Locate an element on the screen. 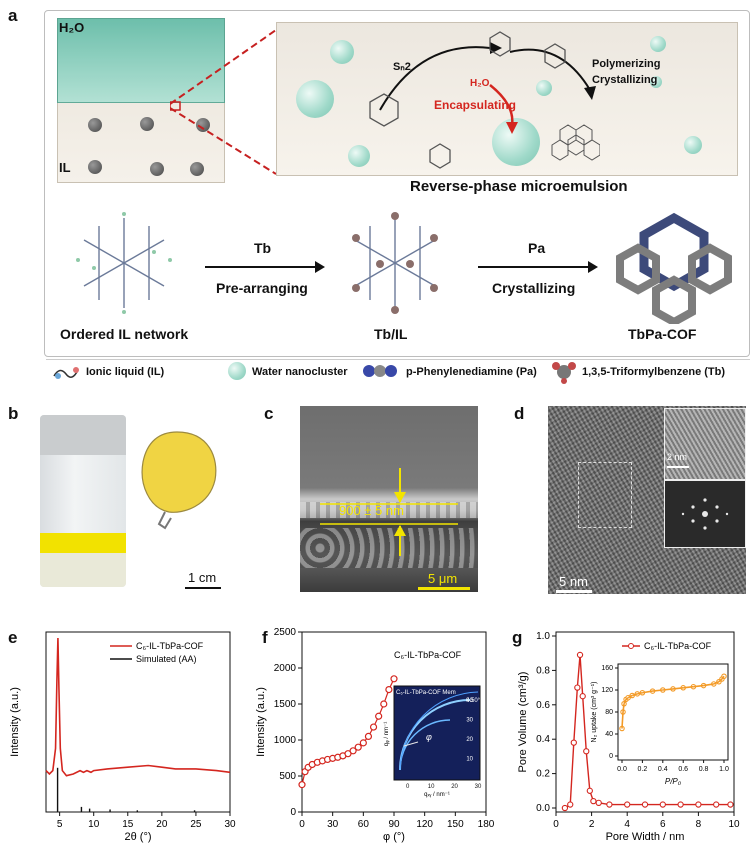  inset-xtick-label: 30 is located at coordinates (478, 787).